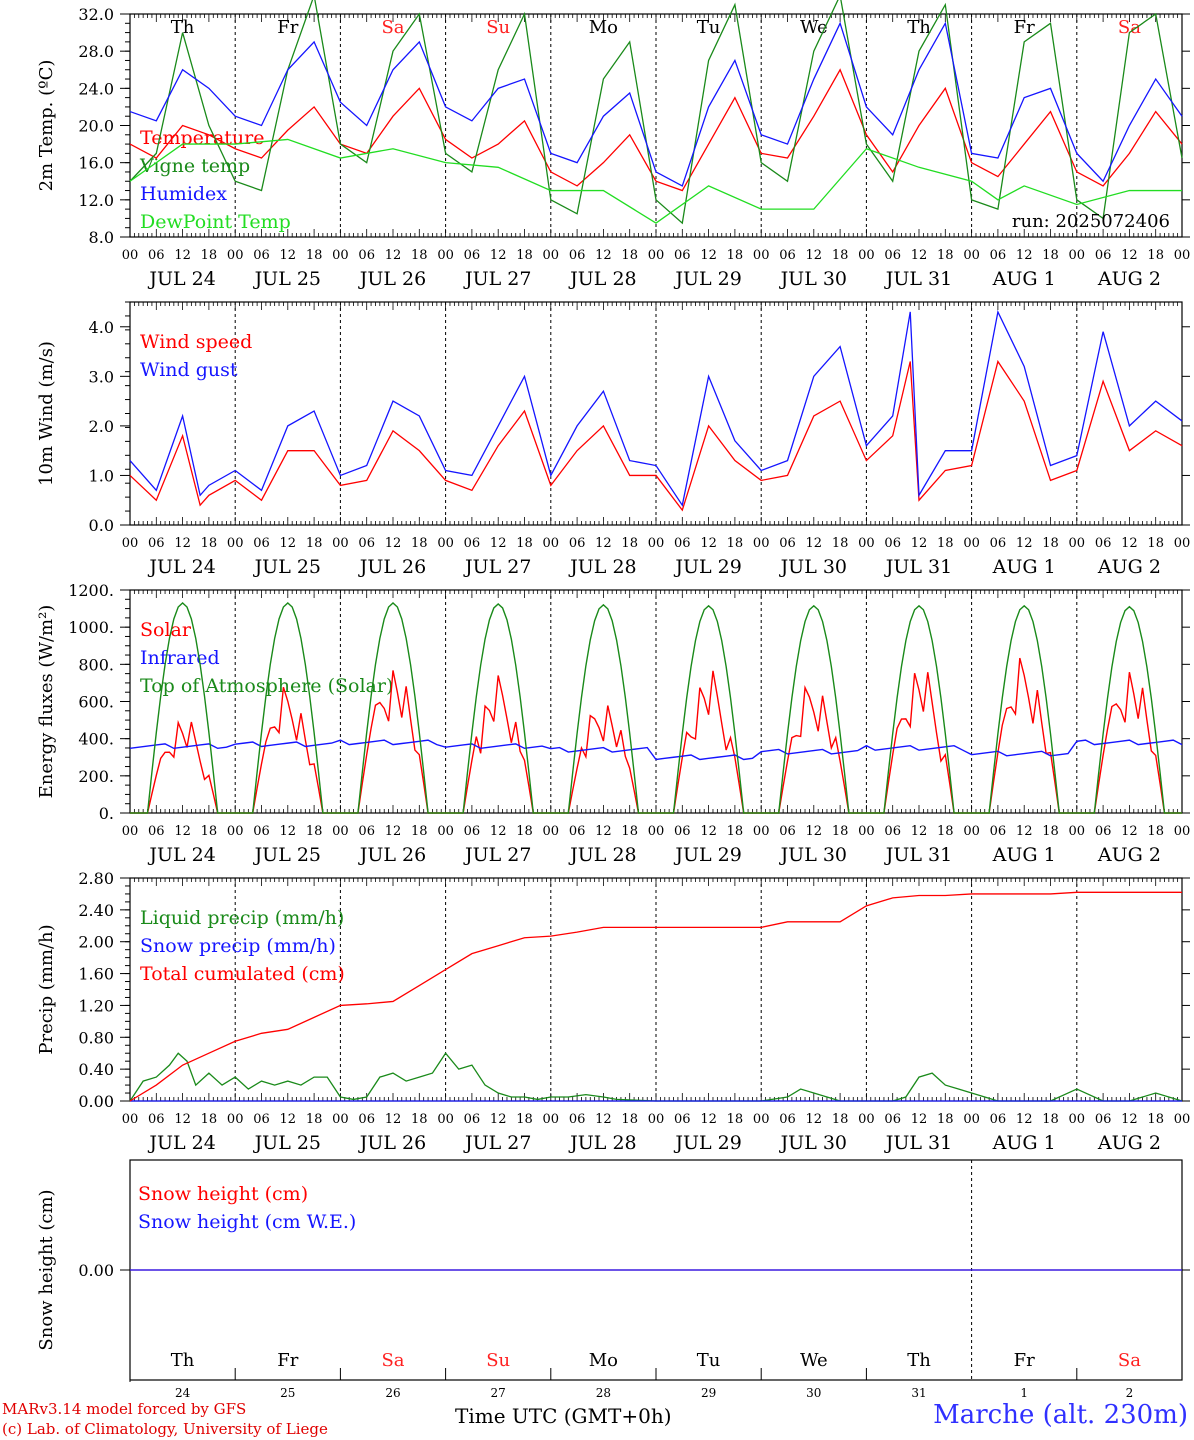  Describe the element at coordinates (918, 1393) in the screenshot. I see `day-number-label: 31` at that location.